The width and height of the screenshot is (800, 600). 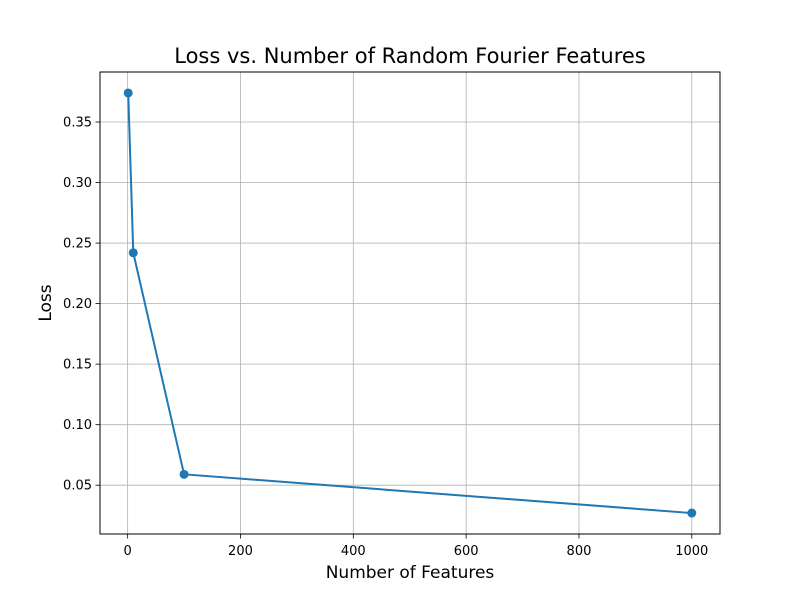 I want to click on y-tick-label: 0.05, so click(x=77, y=486).